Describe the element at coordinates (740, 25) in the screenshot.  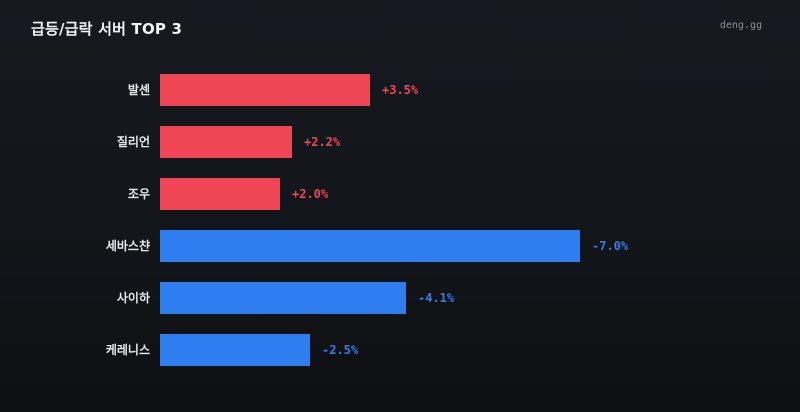
I see `brand-label: deng.gg` at that location.